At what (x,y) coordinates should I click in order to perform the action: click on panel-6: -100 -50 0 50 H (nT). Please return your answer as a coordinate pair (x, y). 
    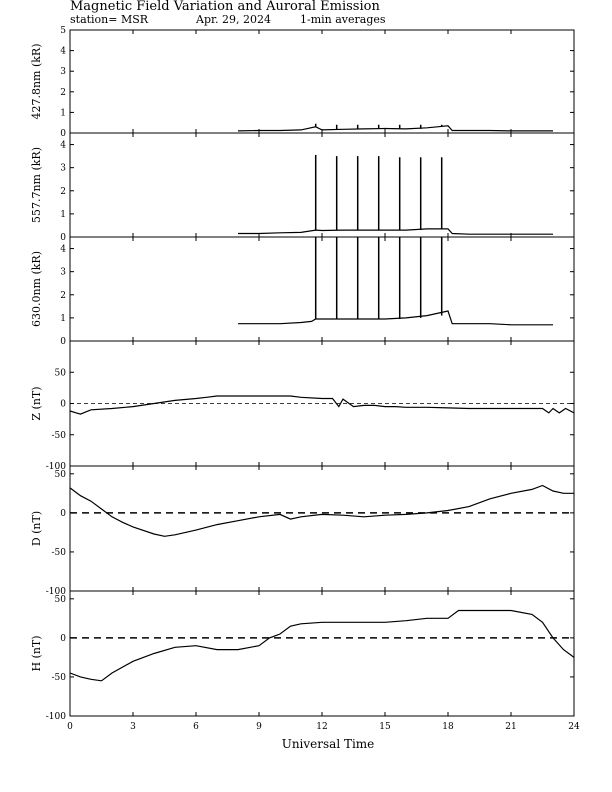
    Looking at the image, I should click on (302, 656).